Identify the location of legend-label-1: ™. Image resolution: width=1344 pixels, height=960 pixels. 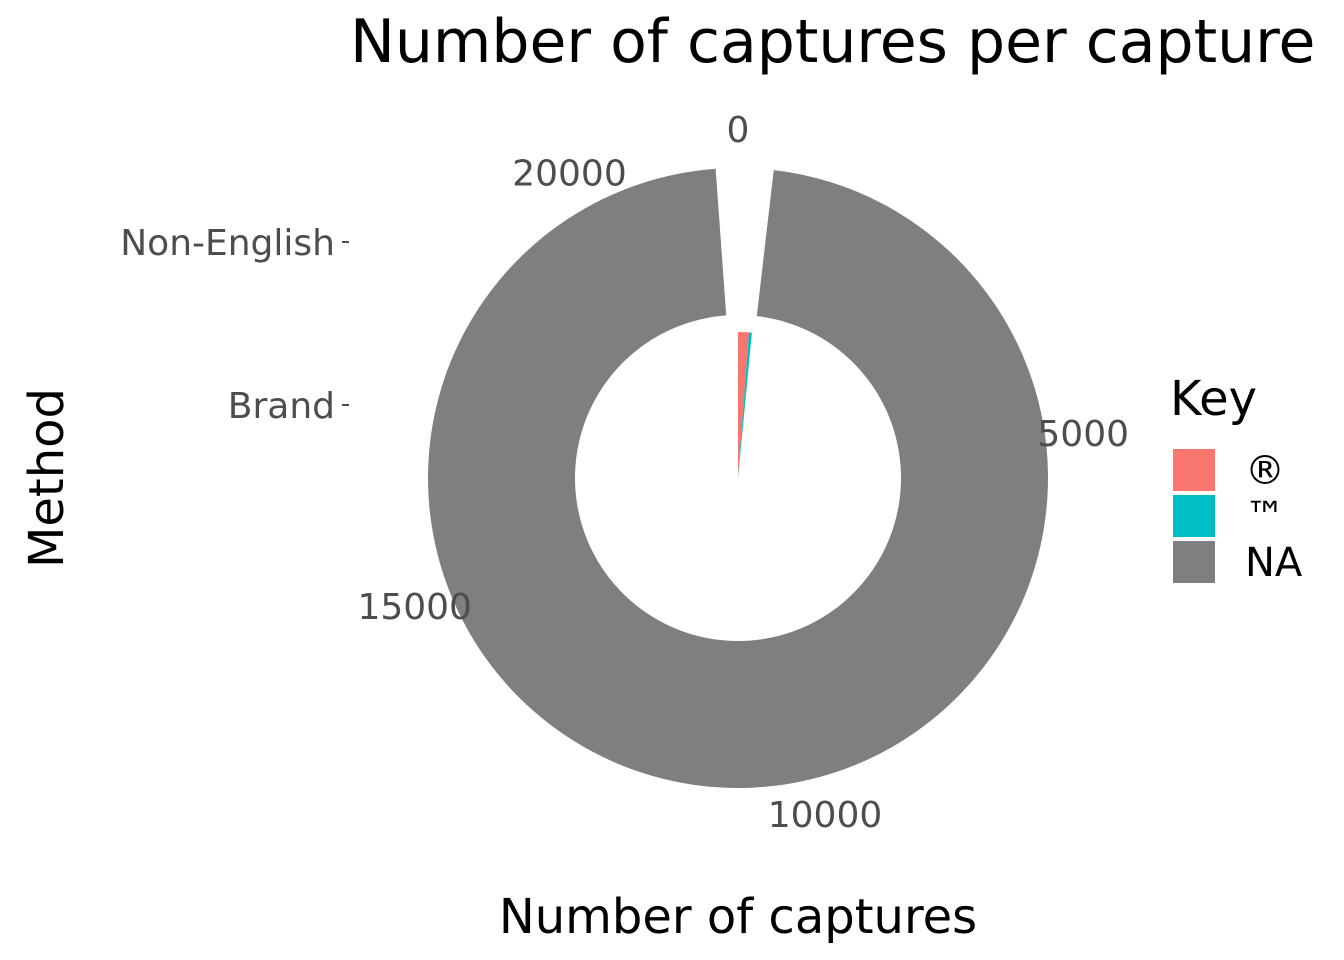
(1265, 517).